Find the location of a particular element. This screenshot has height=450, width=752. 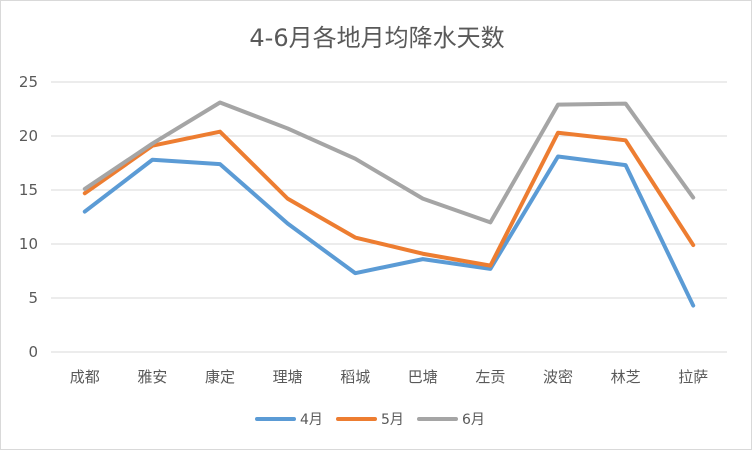

x-tick-label: 拉萨 is located at coordinates (693, 377).